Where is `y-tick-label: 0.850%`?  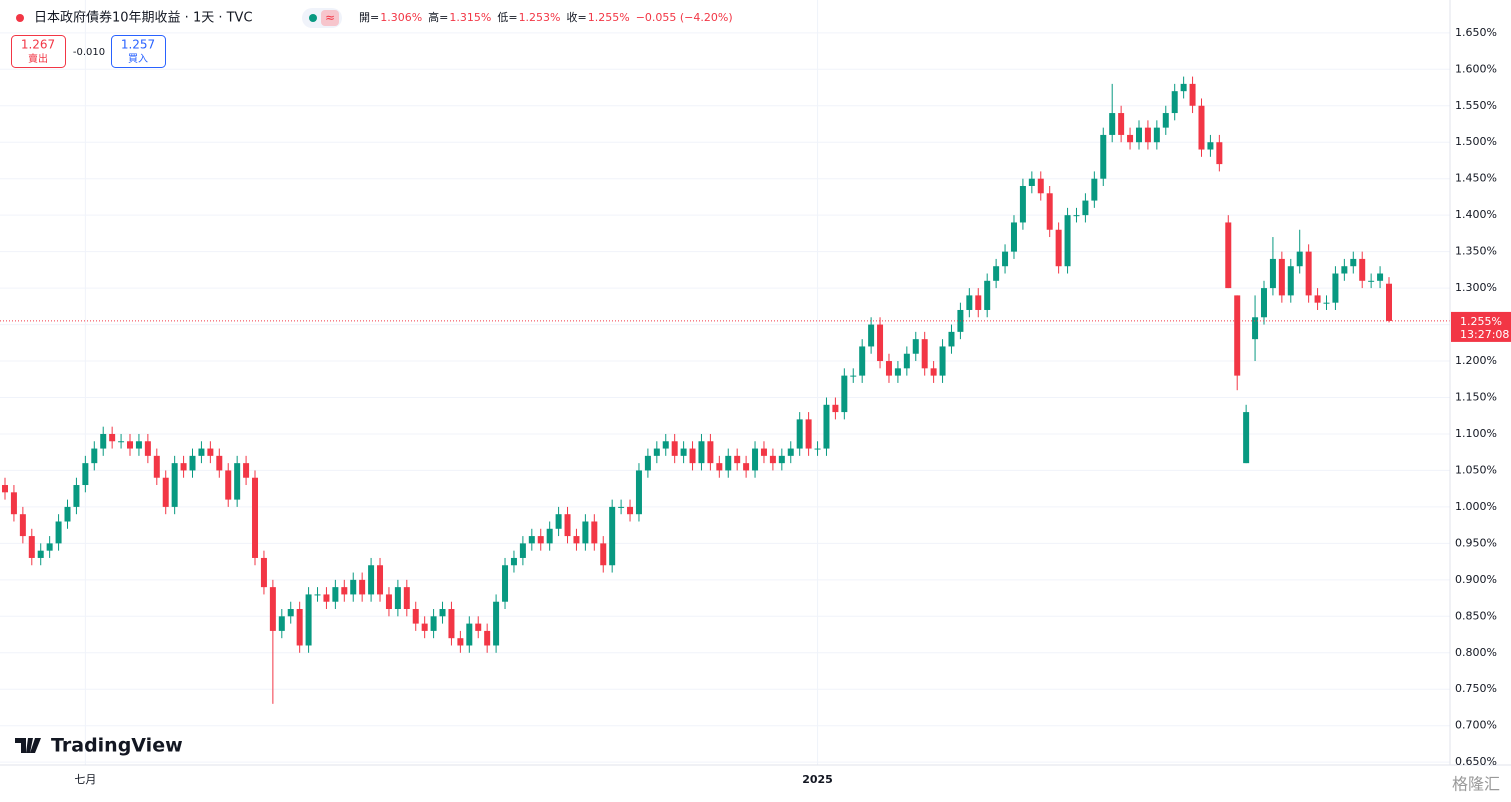 y-tick-label: 0.850% is located at coordinates (1476, 615).